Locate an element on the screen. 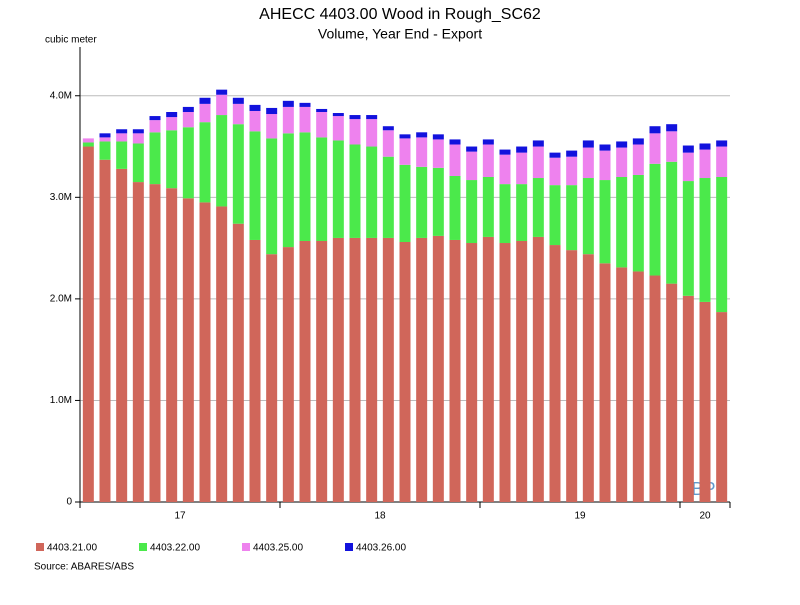  y-tick-label: 4.0M is located at coordinates (61, 95).